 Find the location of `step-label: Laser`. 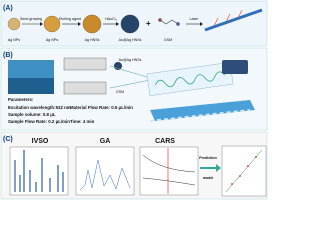

step-label: Laser is located at coordinates (195, 19).